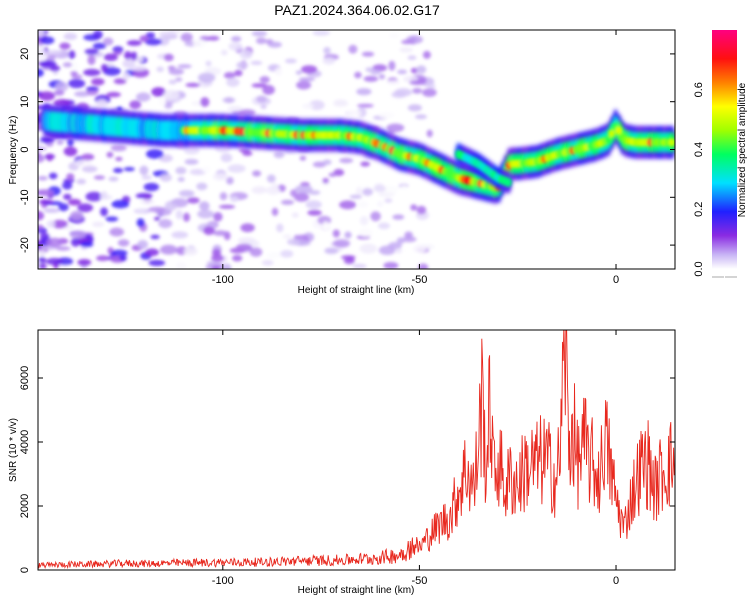 The width and height of the screenshot is (750, 600). What do you see at coordinates (25, 102) in the screenshot?
I see `spectrogram-y-tick-label: 10` at bounding box center [25, 102].